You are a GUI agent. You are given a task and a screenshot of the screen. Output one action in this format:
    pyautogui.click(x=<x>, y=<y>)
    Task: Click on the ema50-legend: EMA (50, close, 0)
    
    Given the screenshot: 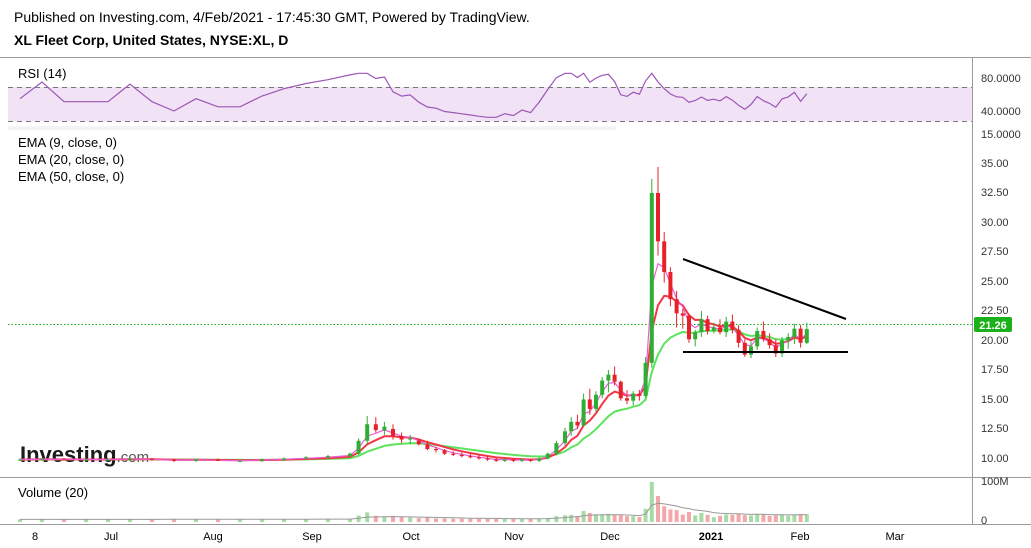 What is the action you would take?
    pyautogui.click(x=71, y=176)
    